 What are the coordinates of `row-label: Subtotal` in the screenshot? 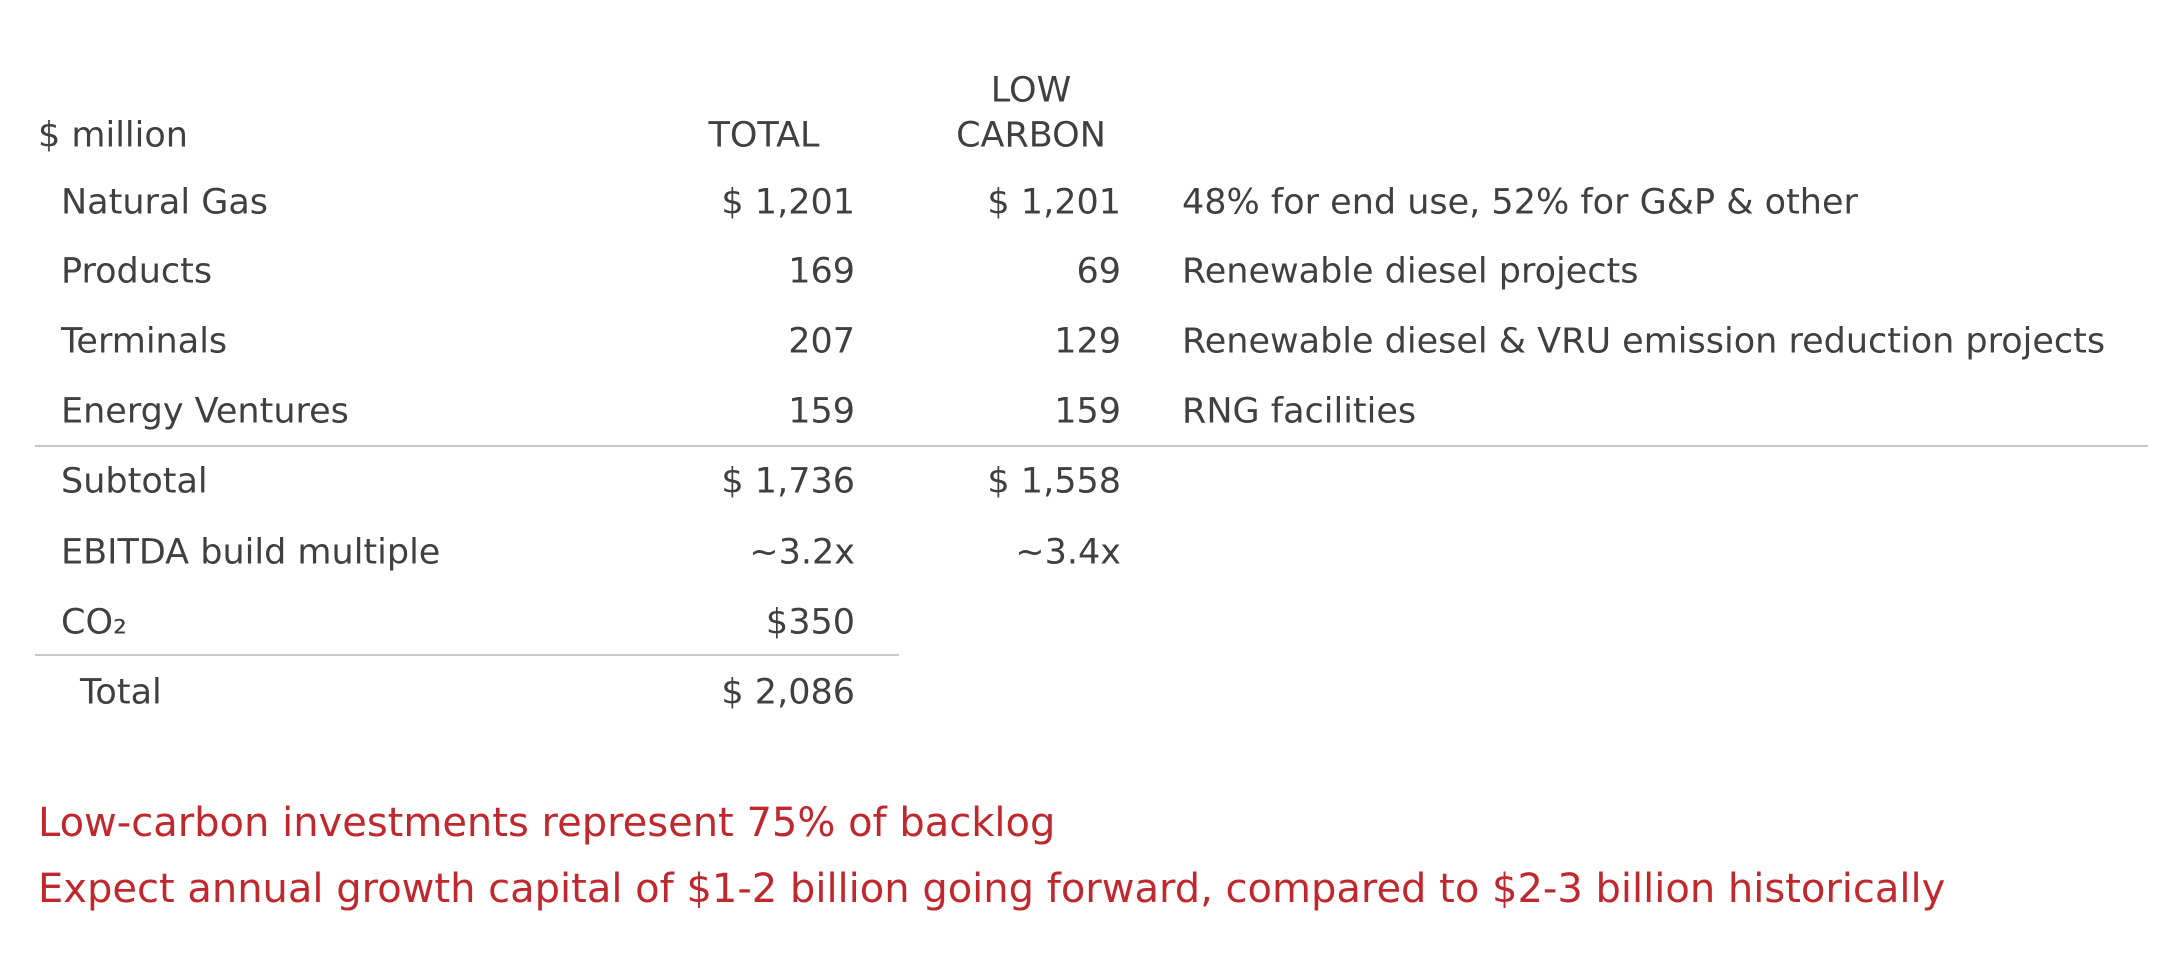 It's located at (134, 481).